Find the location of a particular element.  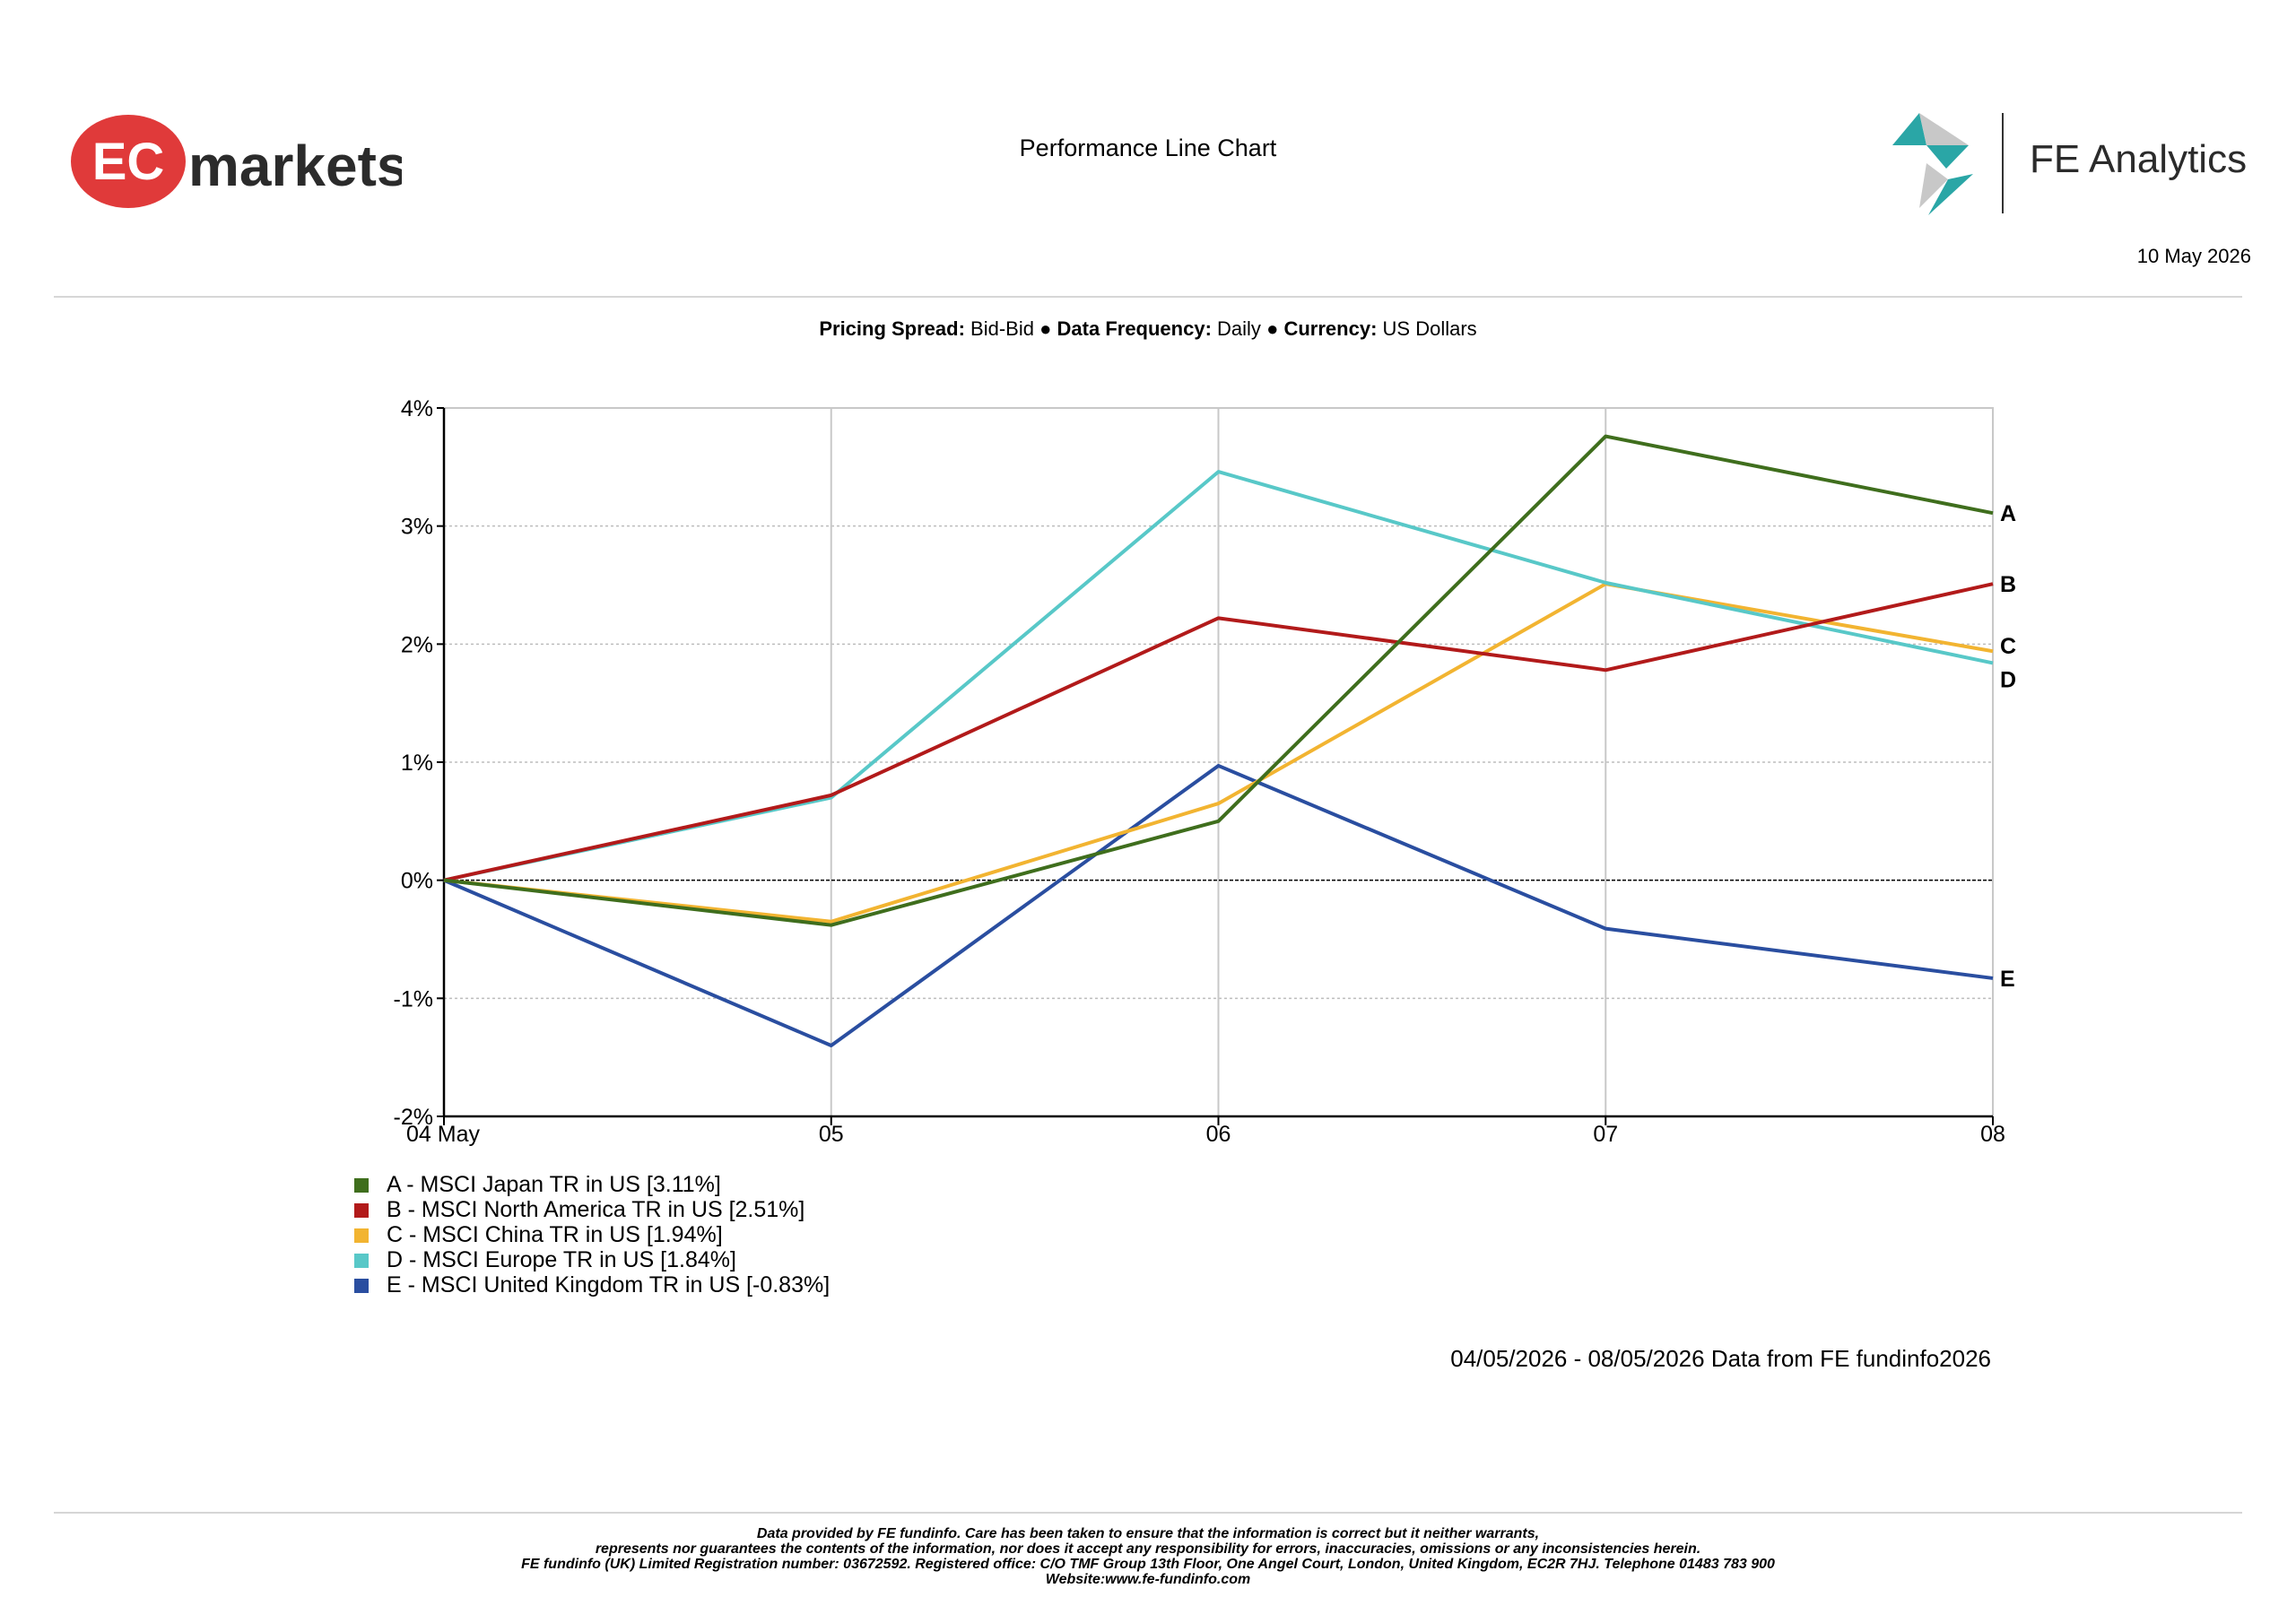

legend-item-b: B - MSCI North America TR in US [2.51%] is located at coordinates (579, 1209).